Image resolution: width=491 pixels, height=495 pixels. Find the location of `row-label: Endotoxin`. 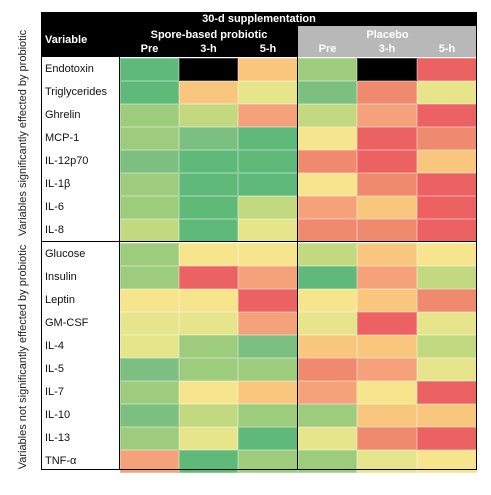

row-label: Endotoxin is located at coordinates (69, 69).